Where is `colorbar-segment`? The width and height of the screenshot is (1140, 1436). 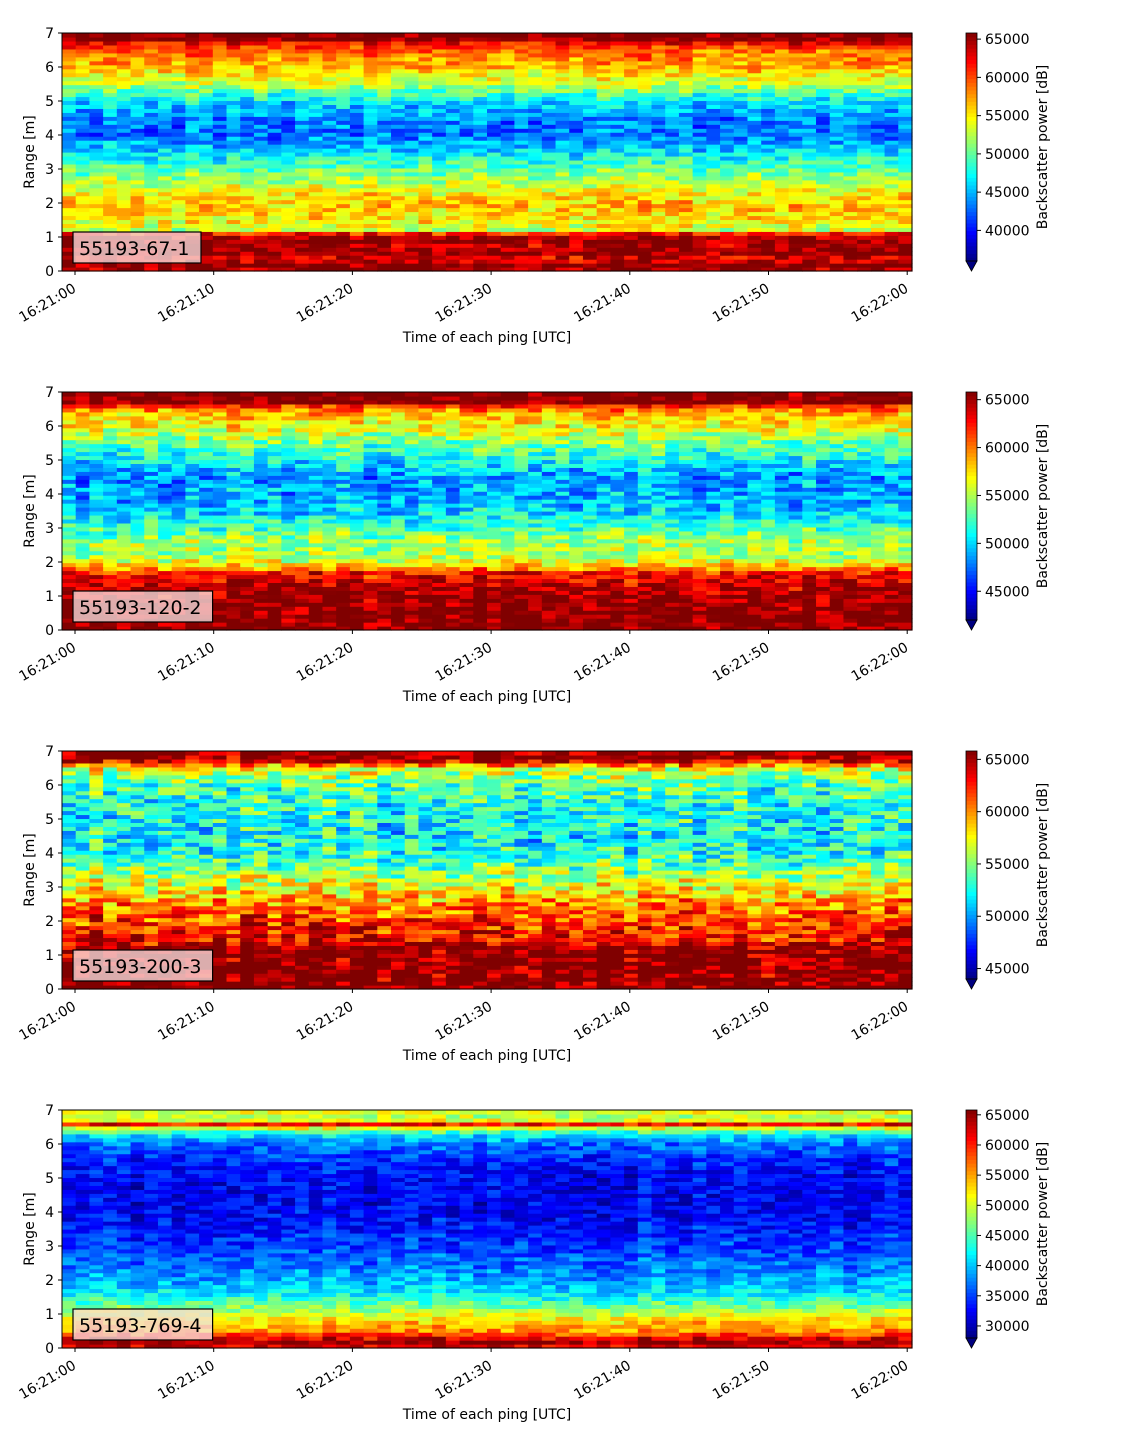
colorbar-segment is located at coordinates (971, 122).